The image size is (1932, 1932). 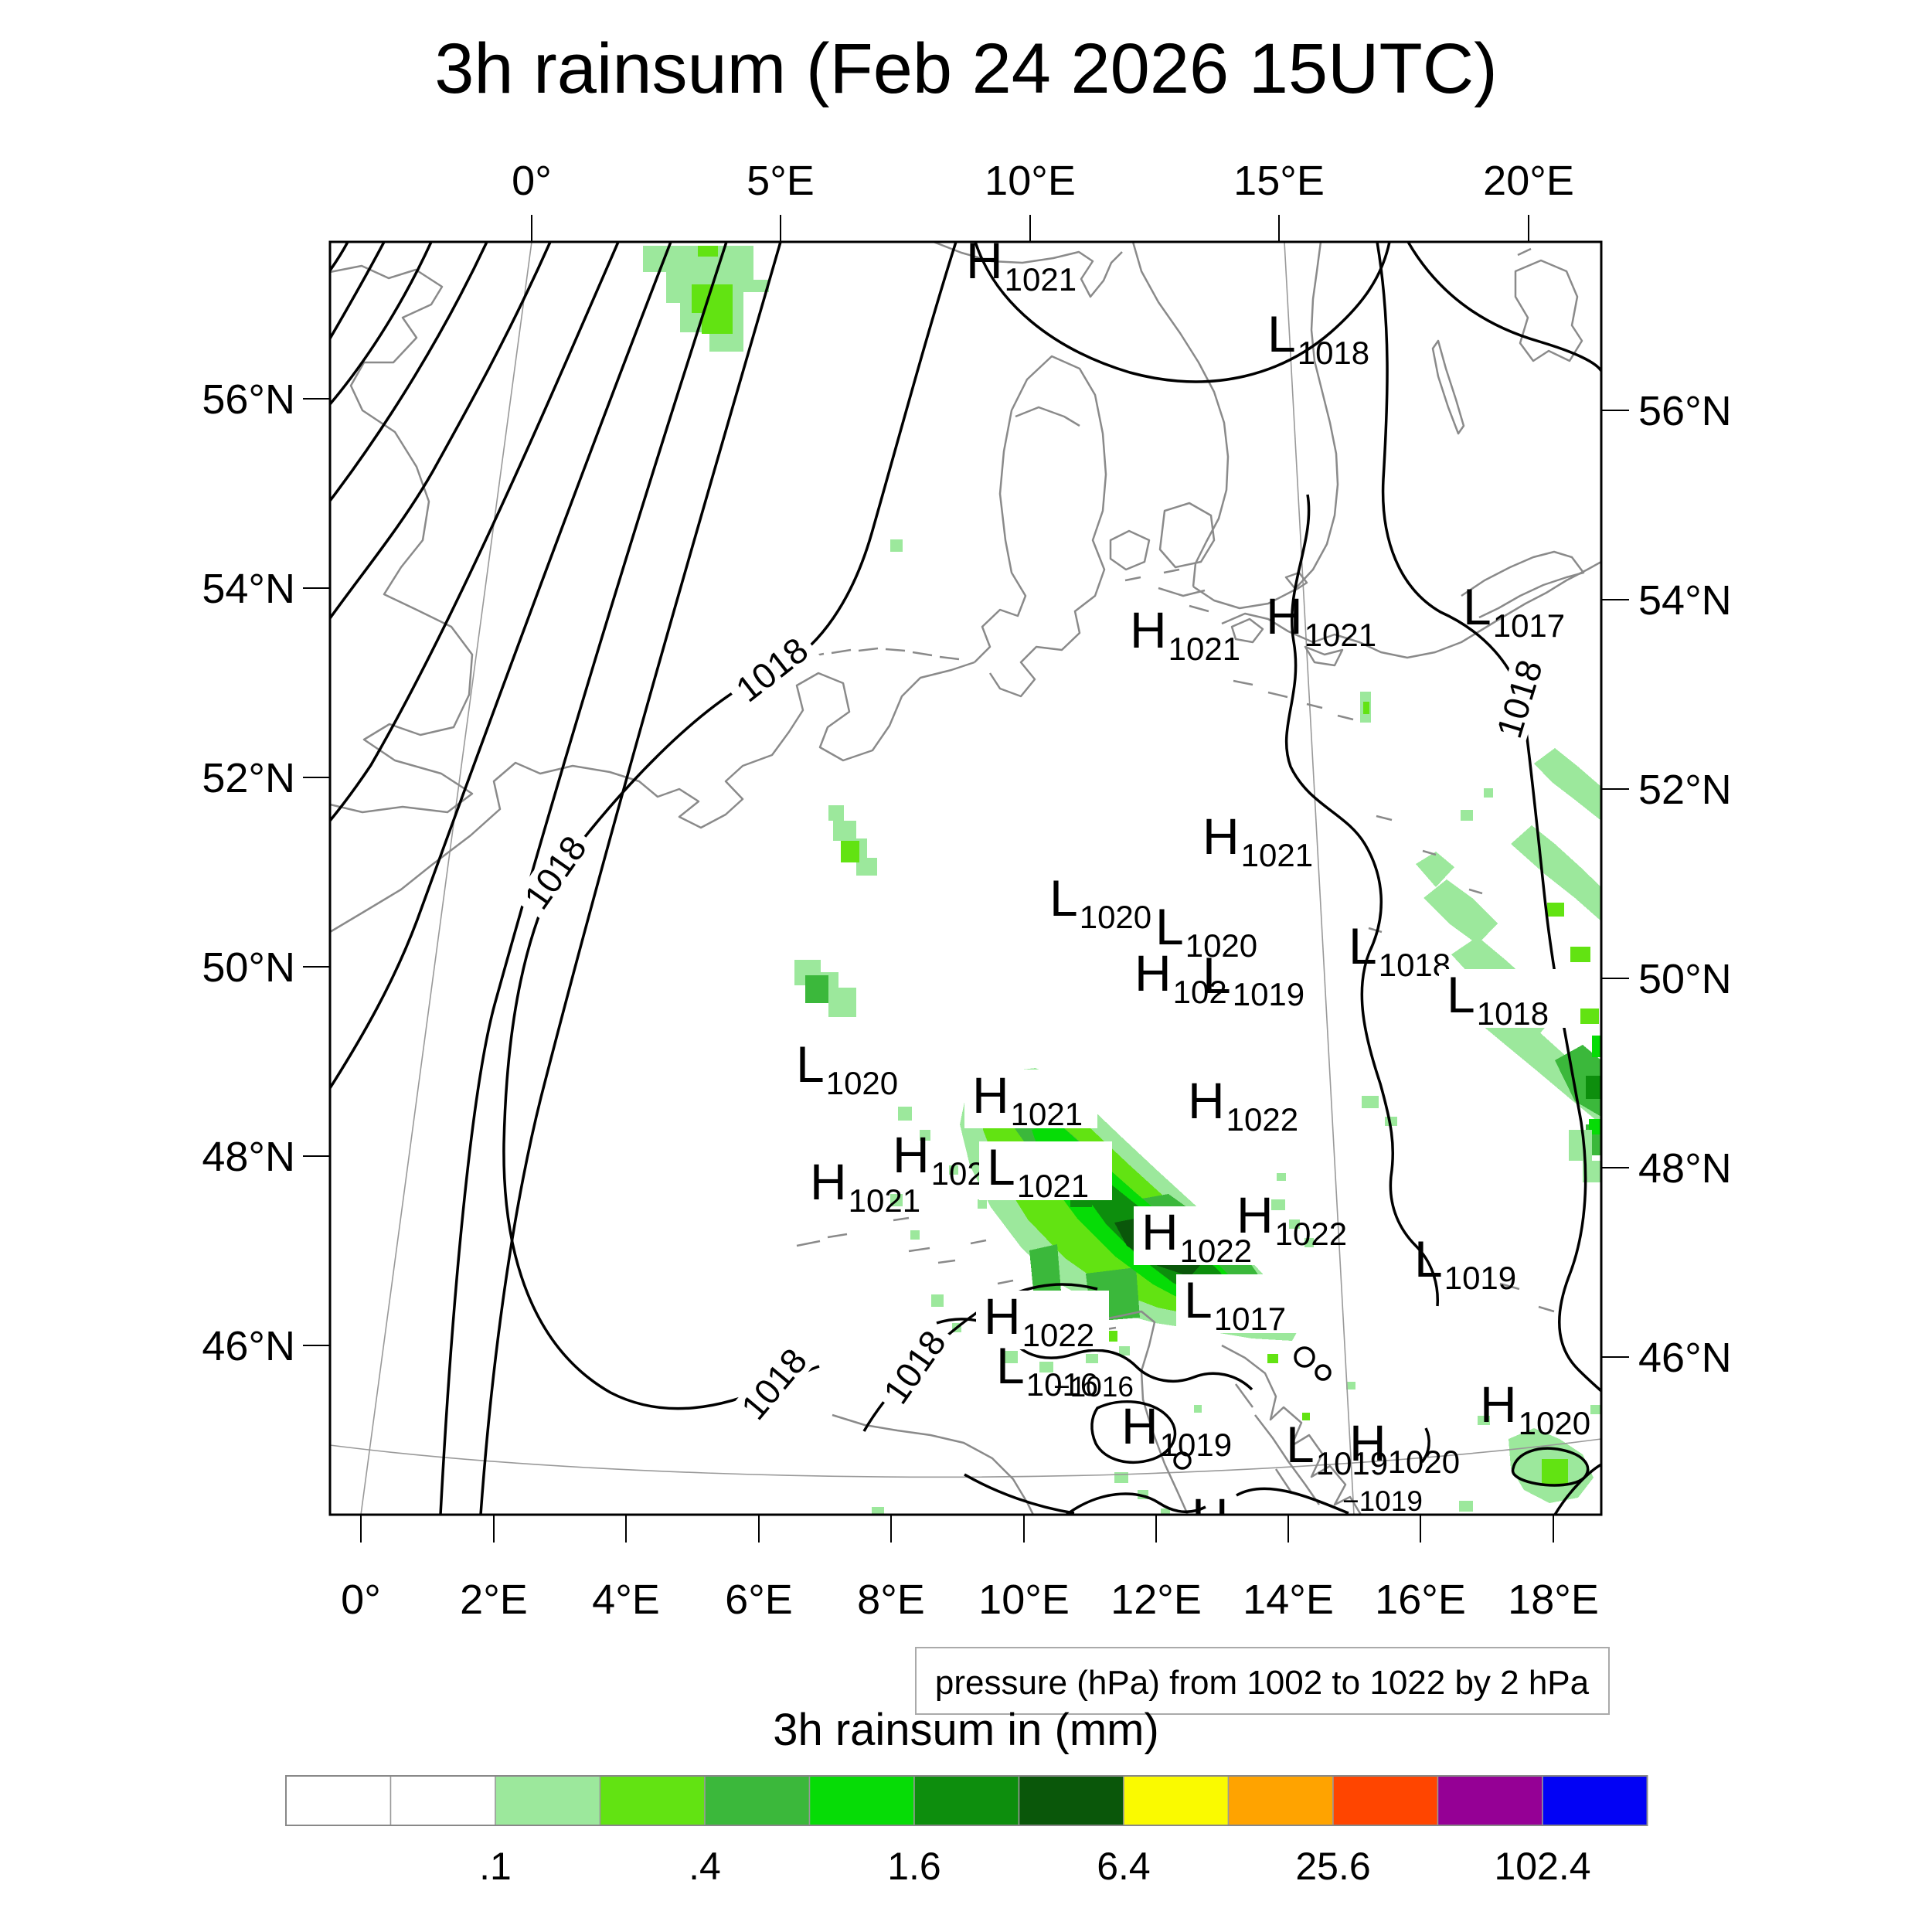 What do you see at coordinates (966, 68) in the screenshot?
I see `page-title: 3h rainsum (Feb 24 2026 15UTC)` at bounding box center [966, 68].